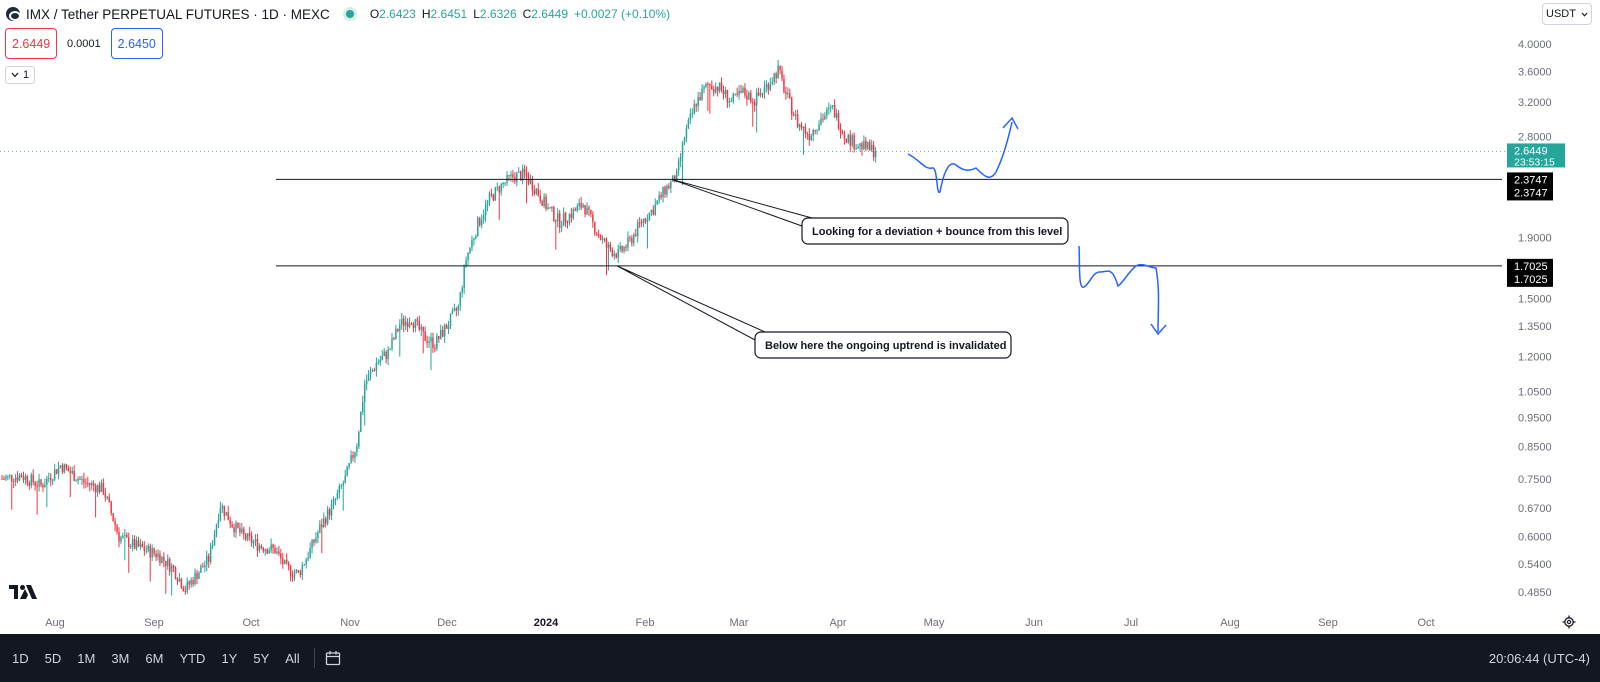  I want to click on low-label: L, so click(476, 14).